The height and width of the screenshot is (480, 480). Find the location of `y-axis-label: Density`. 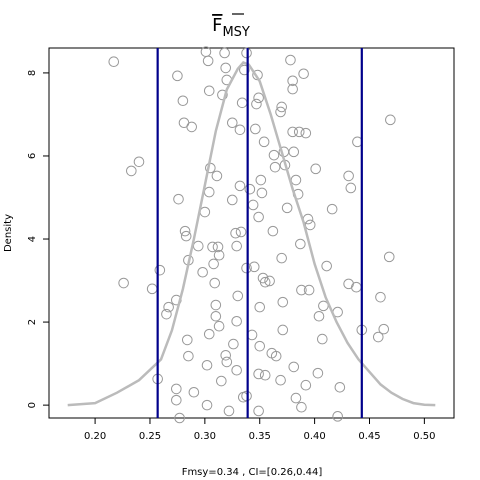

y-axis-label: Density is located at coordinates (8, 233).